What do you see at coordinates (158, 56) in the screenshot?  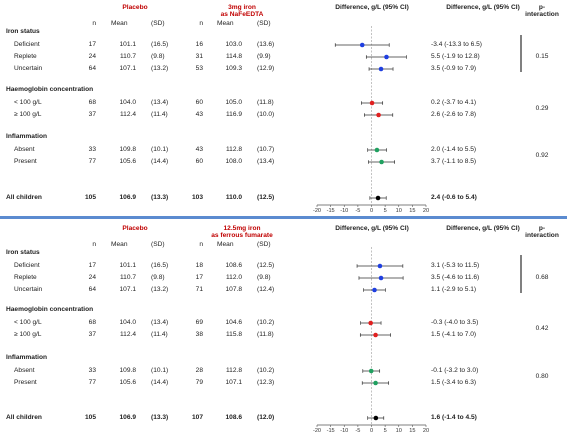 I see `placebo-sd: (9.8)` at bounding box center [158, 56].